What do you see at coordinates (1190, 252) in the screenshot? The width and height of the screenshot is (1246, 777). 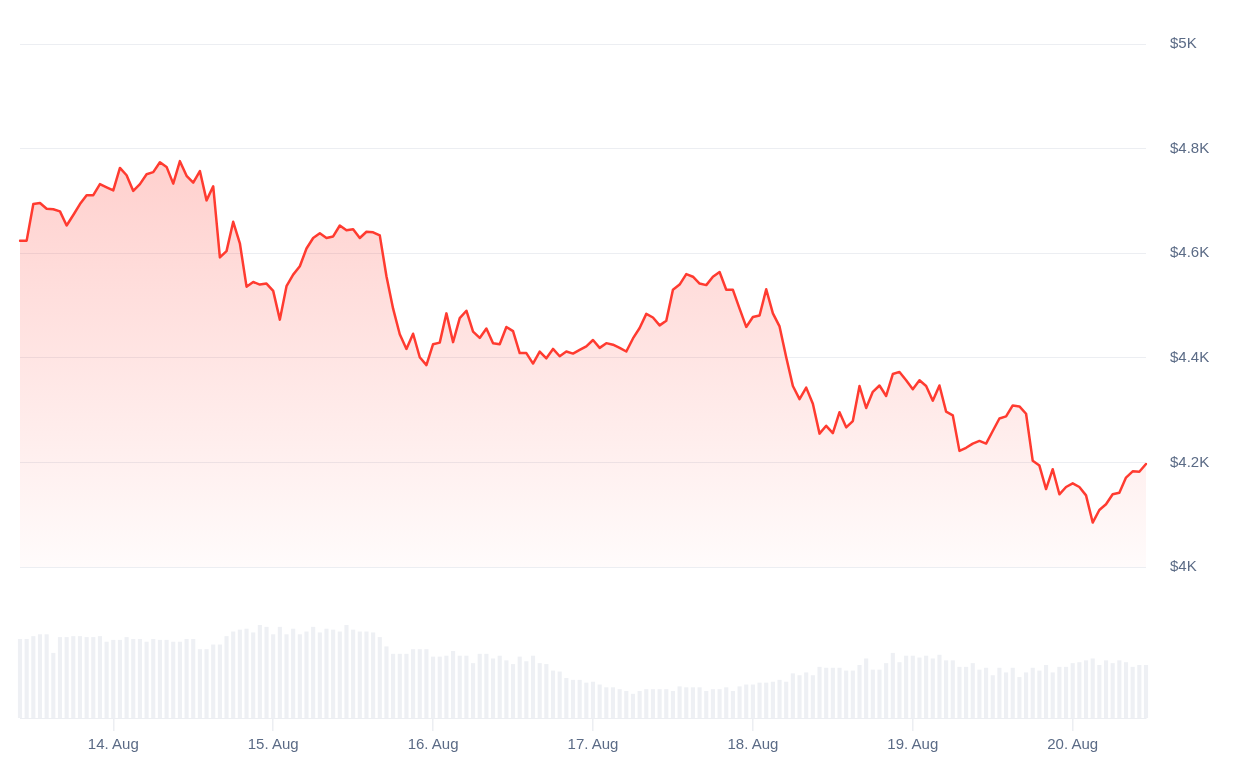 I see `y-tick-label: $4.6K` at bounding box center [1190, 252].